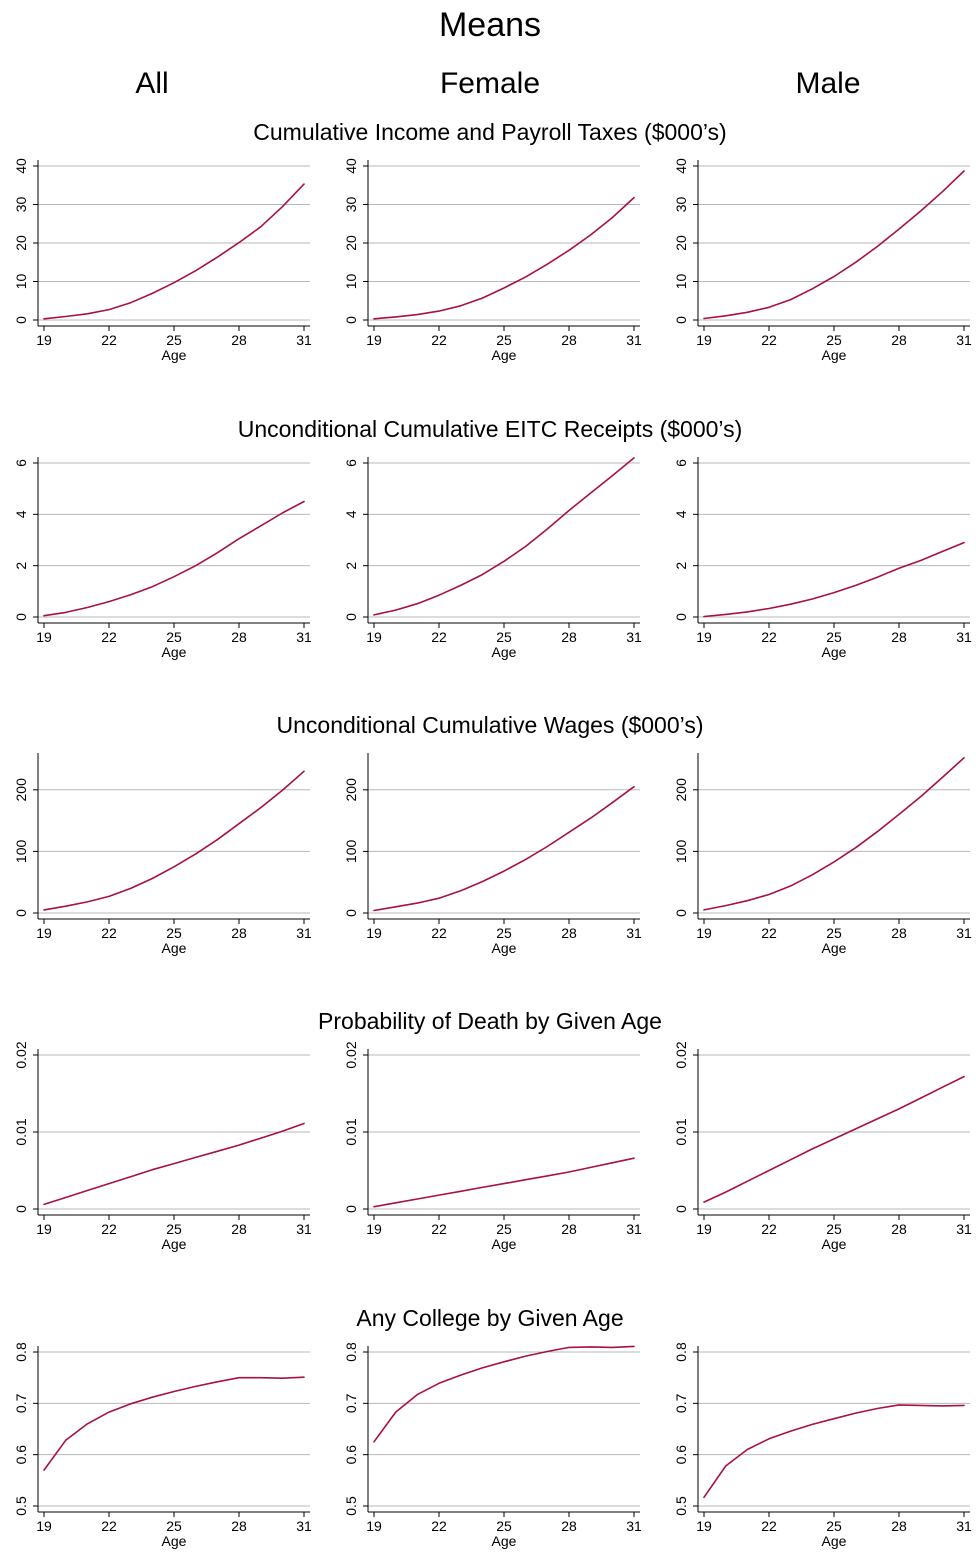 This screenshot has height=1562, width=976. Describe the element at coordinates (151, 83) in the screenshot. I see `column-title-all: All` at that location.